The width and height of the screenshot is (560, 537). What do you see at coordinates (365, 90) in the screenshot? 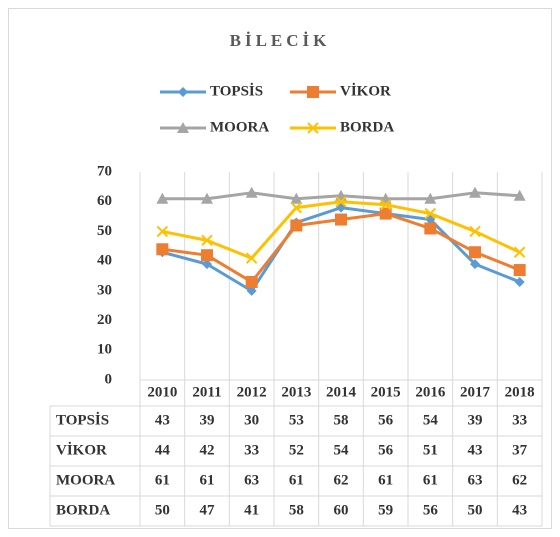
I see `legend-label: VİKOR` at bounding box center [365, 90].